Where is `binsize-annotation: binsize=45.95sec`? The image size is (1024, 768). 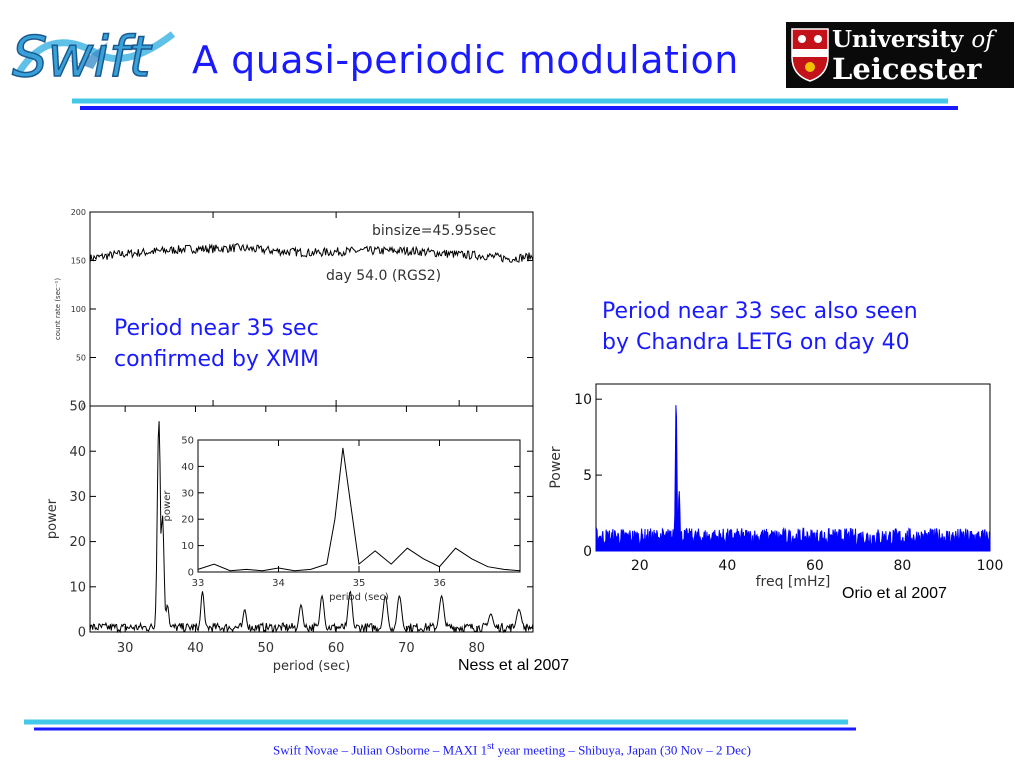
binsize-annotation: binsize=45.95sec is located at coordinates (434, 231).